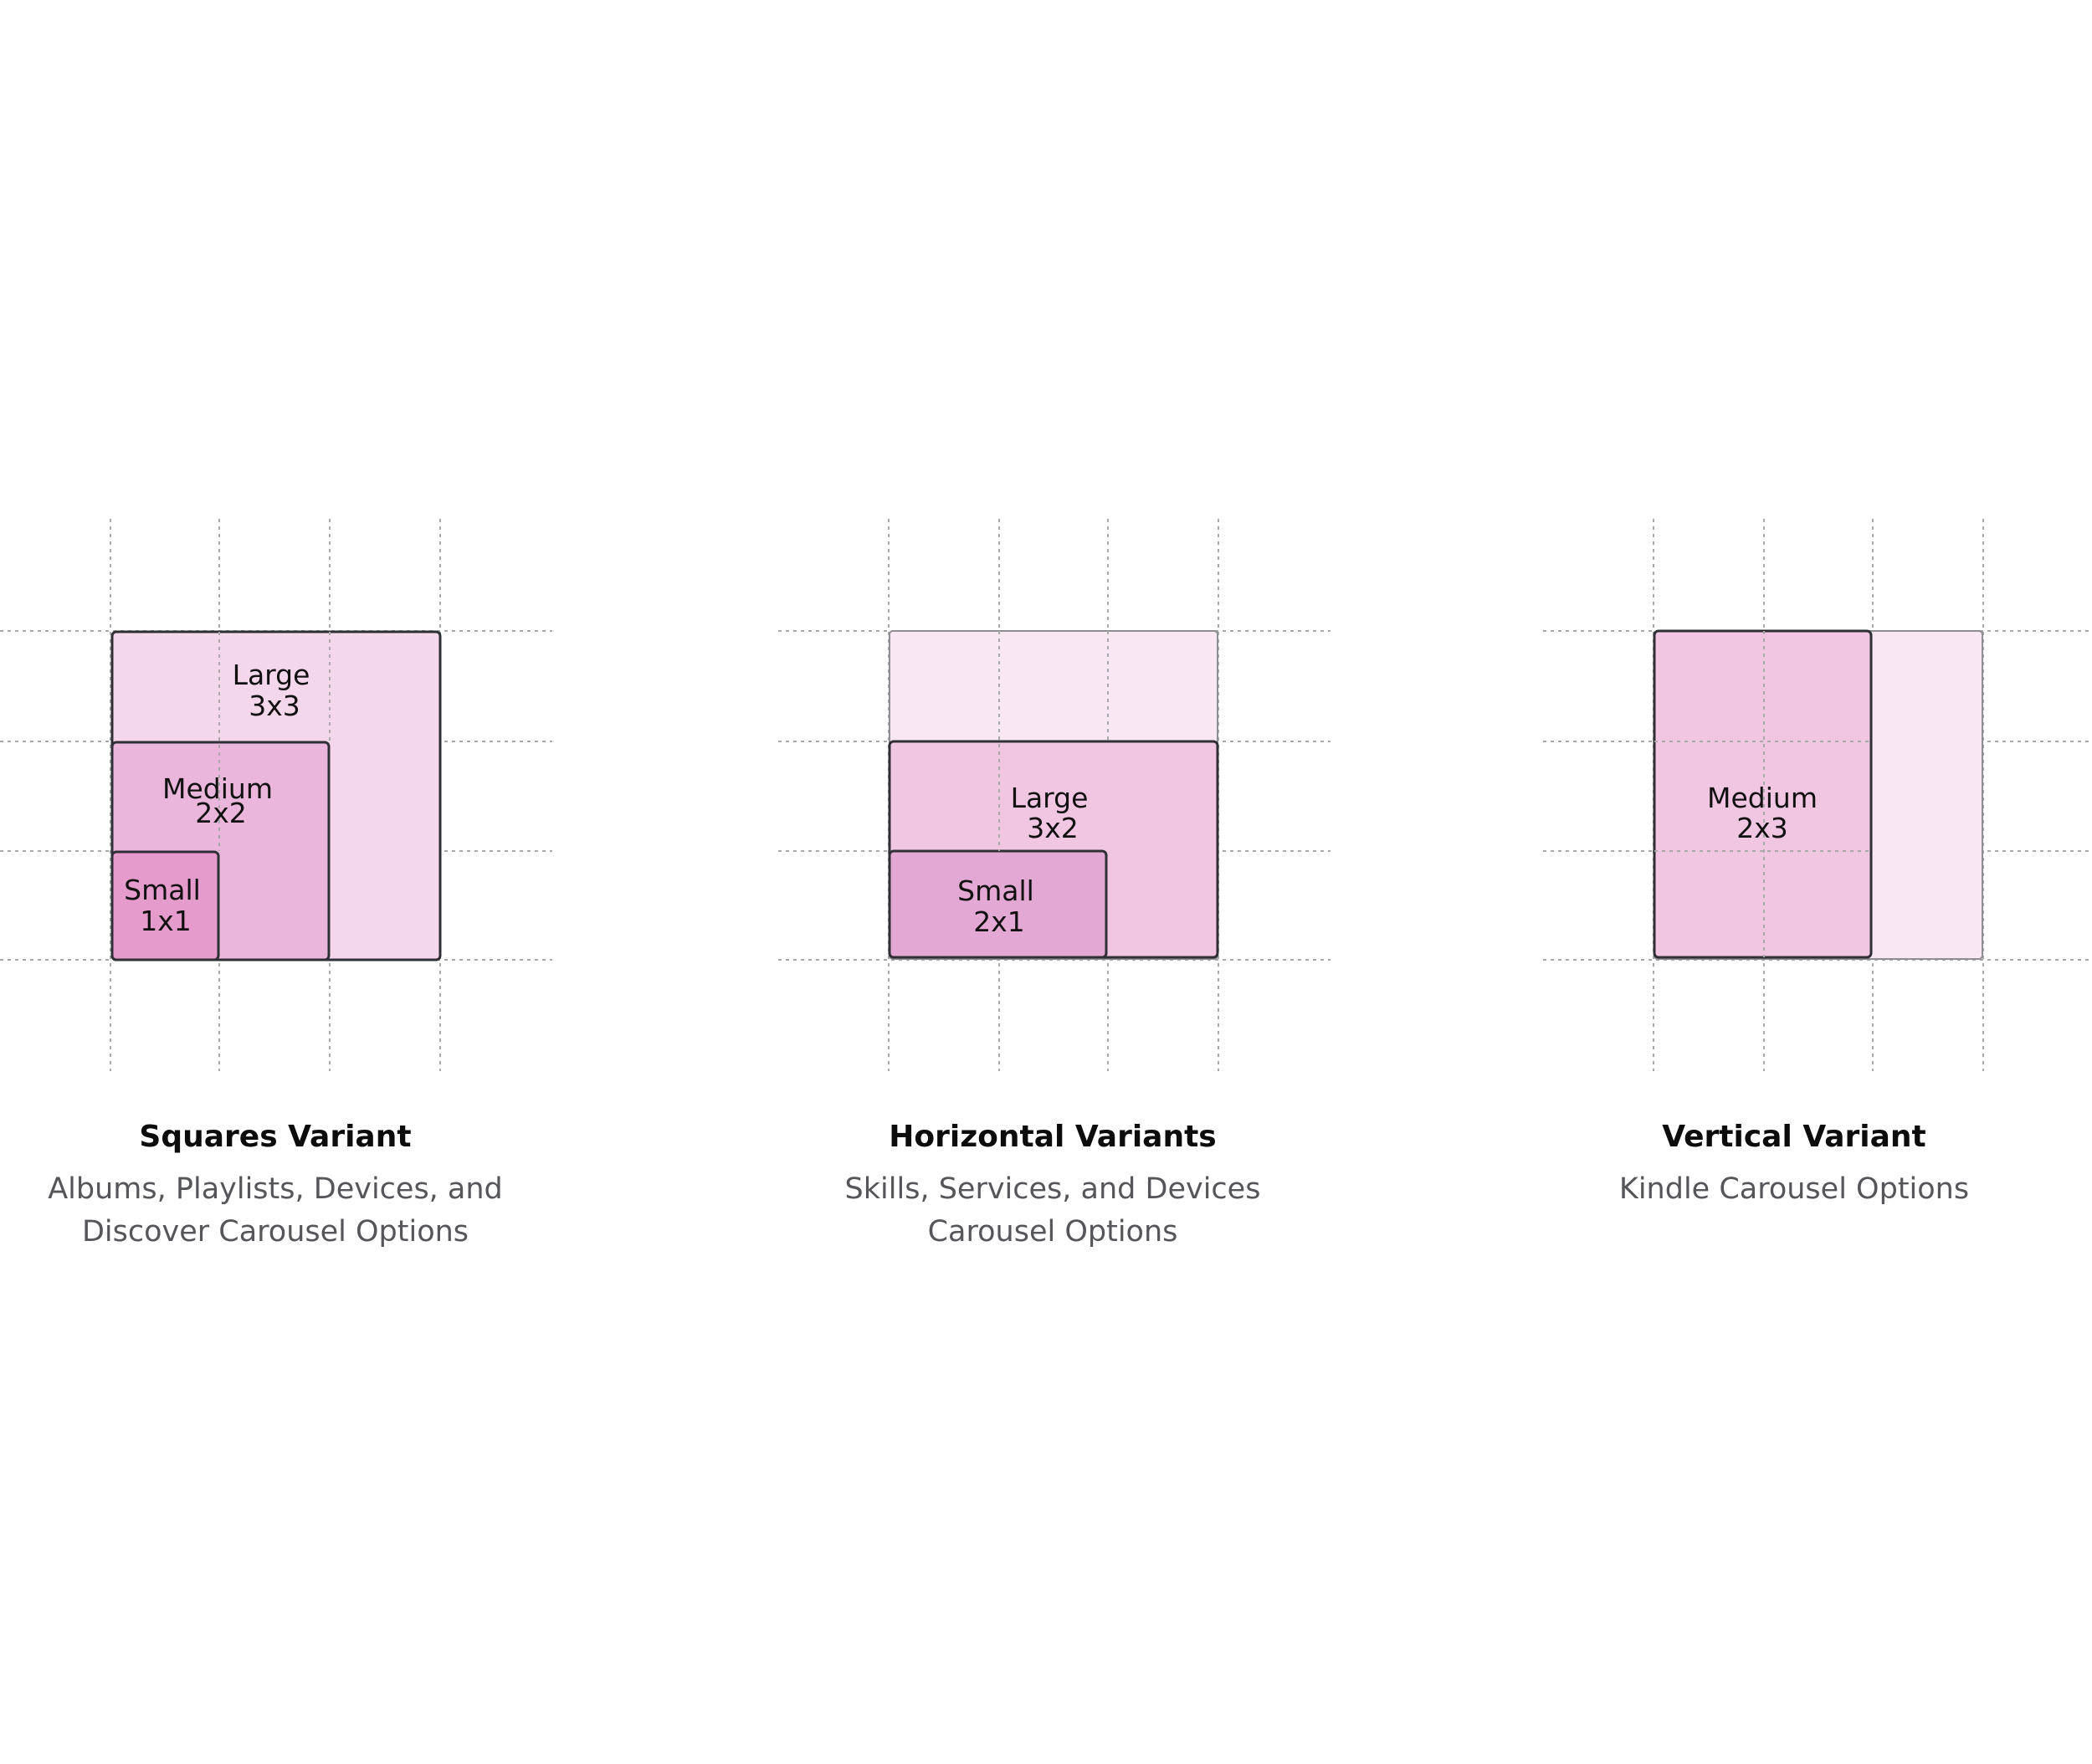  I want to click on small-tile-size: 2x1, so click(999, 921).